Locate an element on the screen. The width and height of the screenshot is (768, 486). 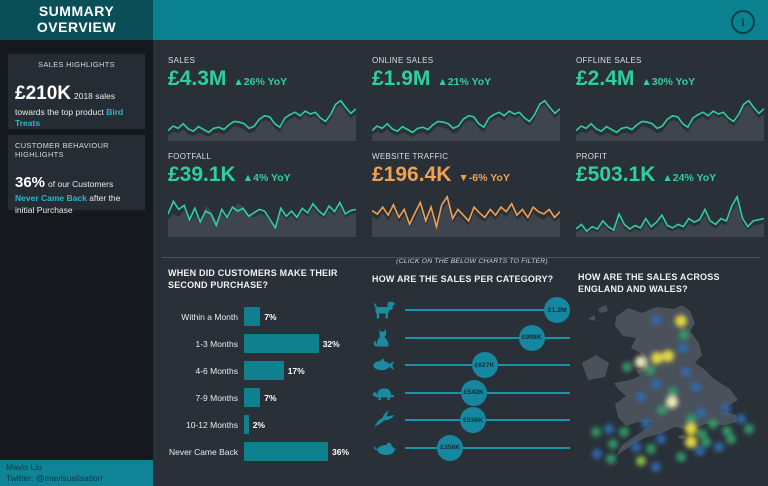
kpi-profit-value: £503.1K is located at coordinates (616, 174).